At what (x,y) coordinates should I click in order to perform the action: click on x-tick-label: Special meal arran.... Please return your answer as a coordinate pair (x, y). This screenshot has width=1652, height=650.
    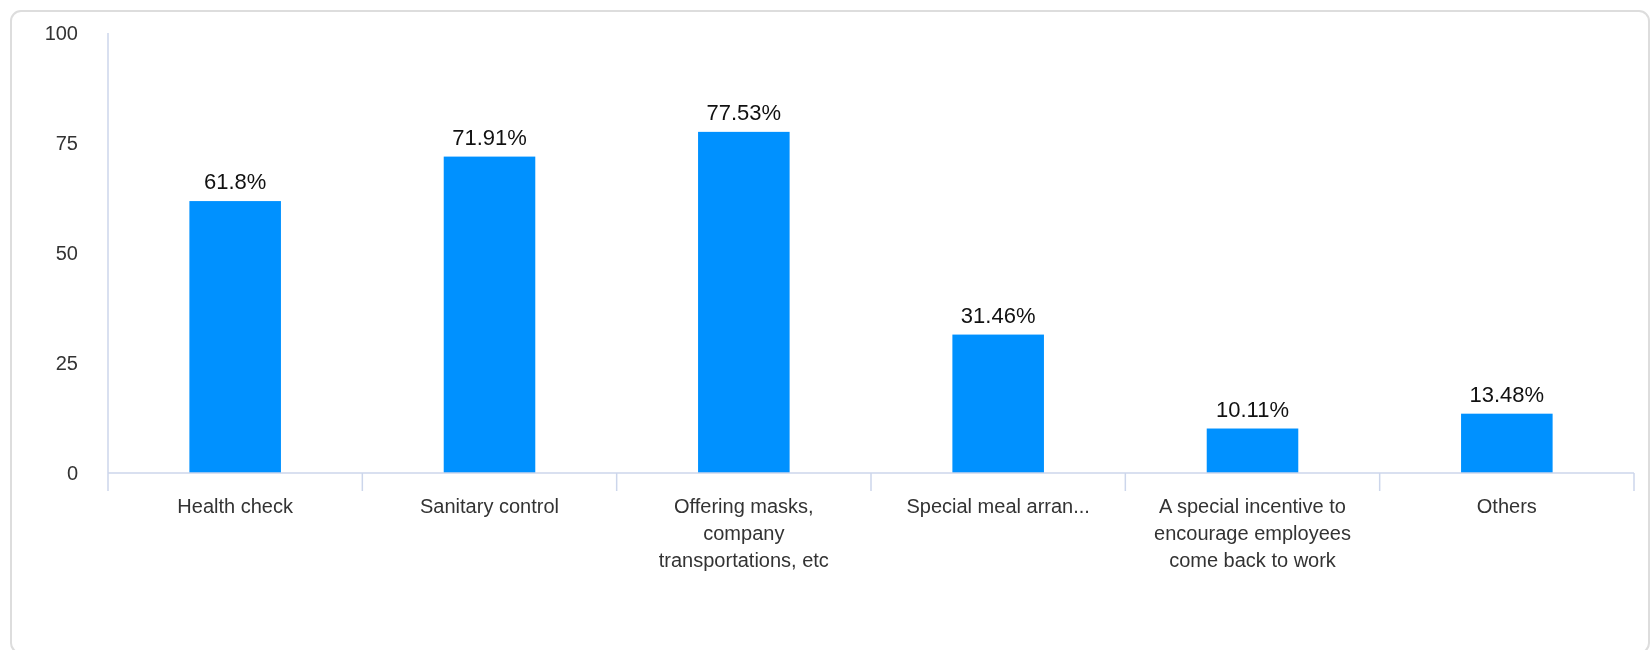
    Looking at the image, I should click on (998, 506).